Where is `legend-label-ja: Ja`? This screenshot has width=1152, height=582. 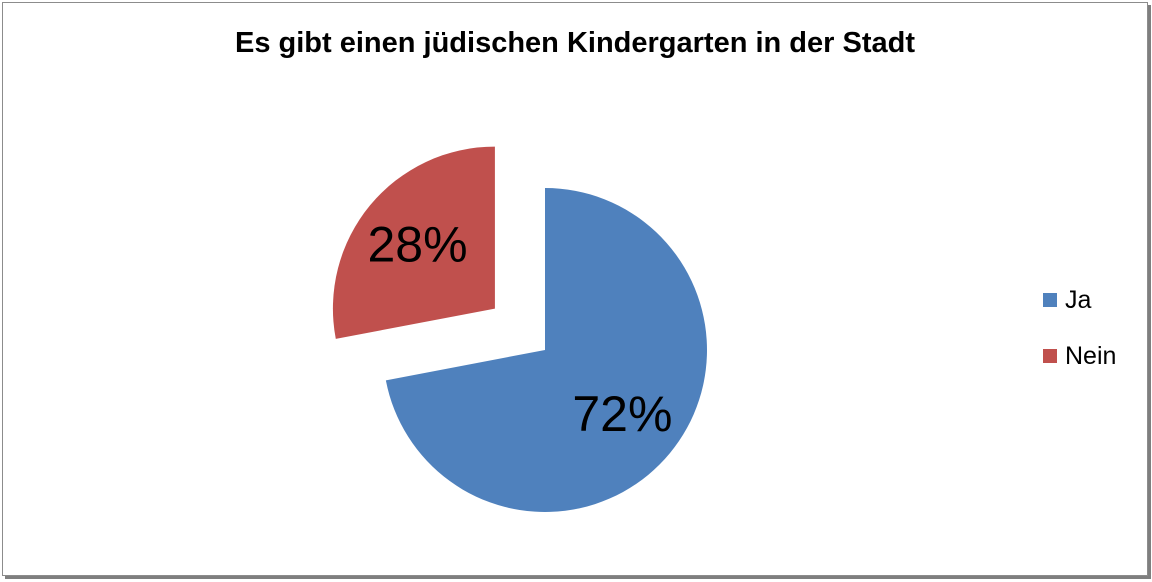 legend-label-ja: Ja is located at coordinates (1078, 299).